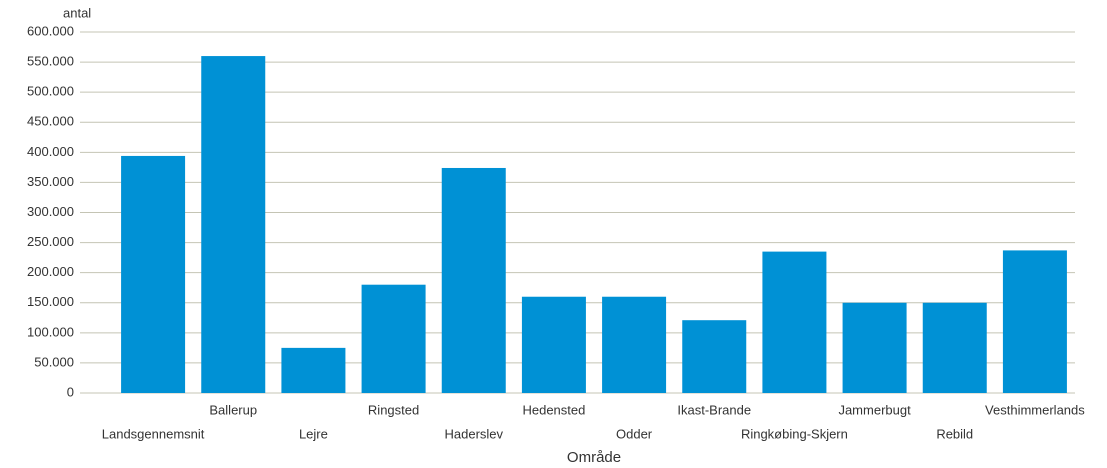 This screenshot has width=1107, height=468. What do you see at coordinates (70, 391) in the screenshot?
I see `y-tick-label: 0` at bounding box center [70, 391].